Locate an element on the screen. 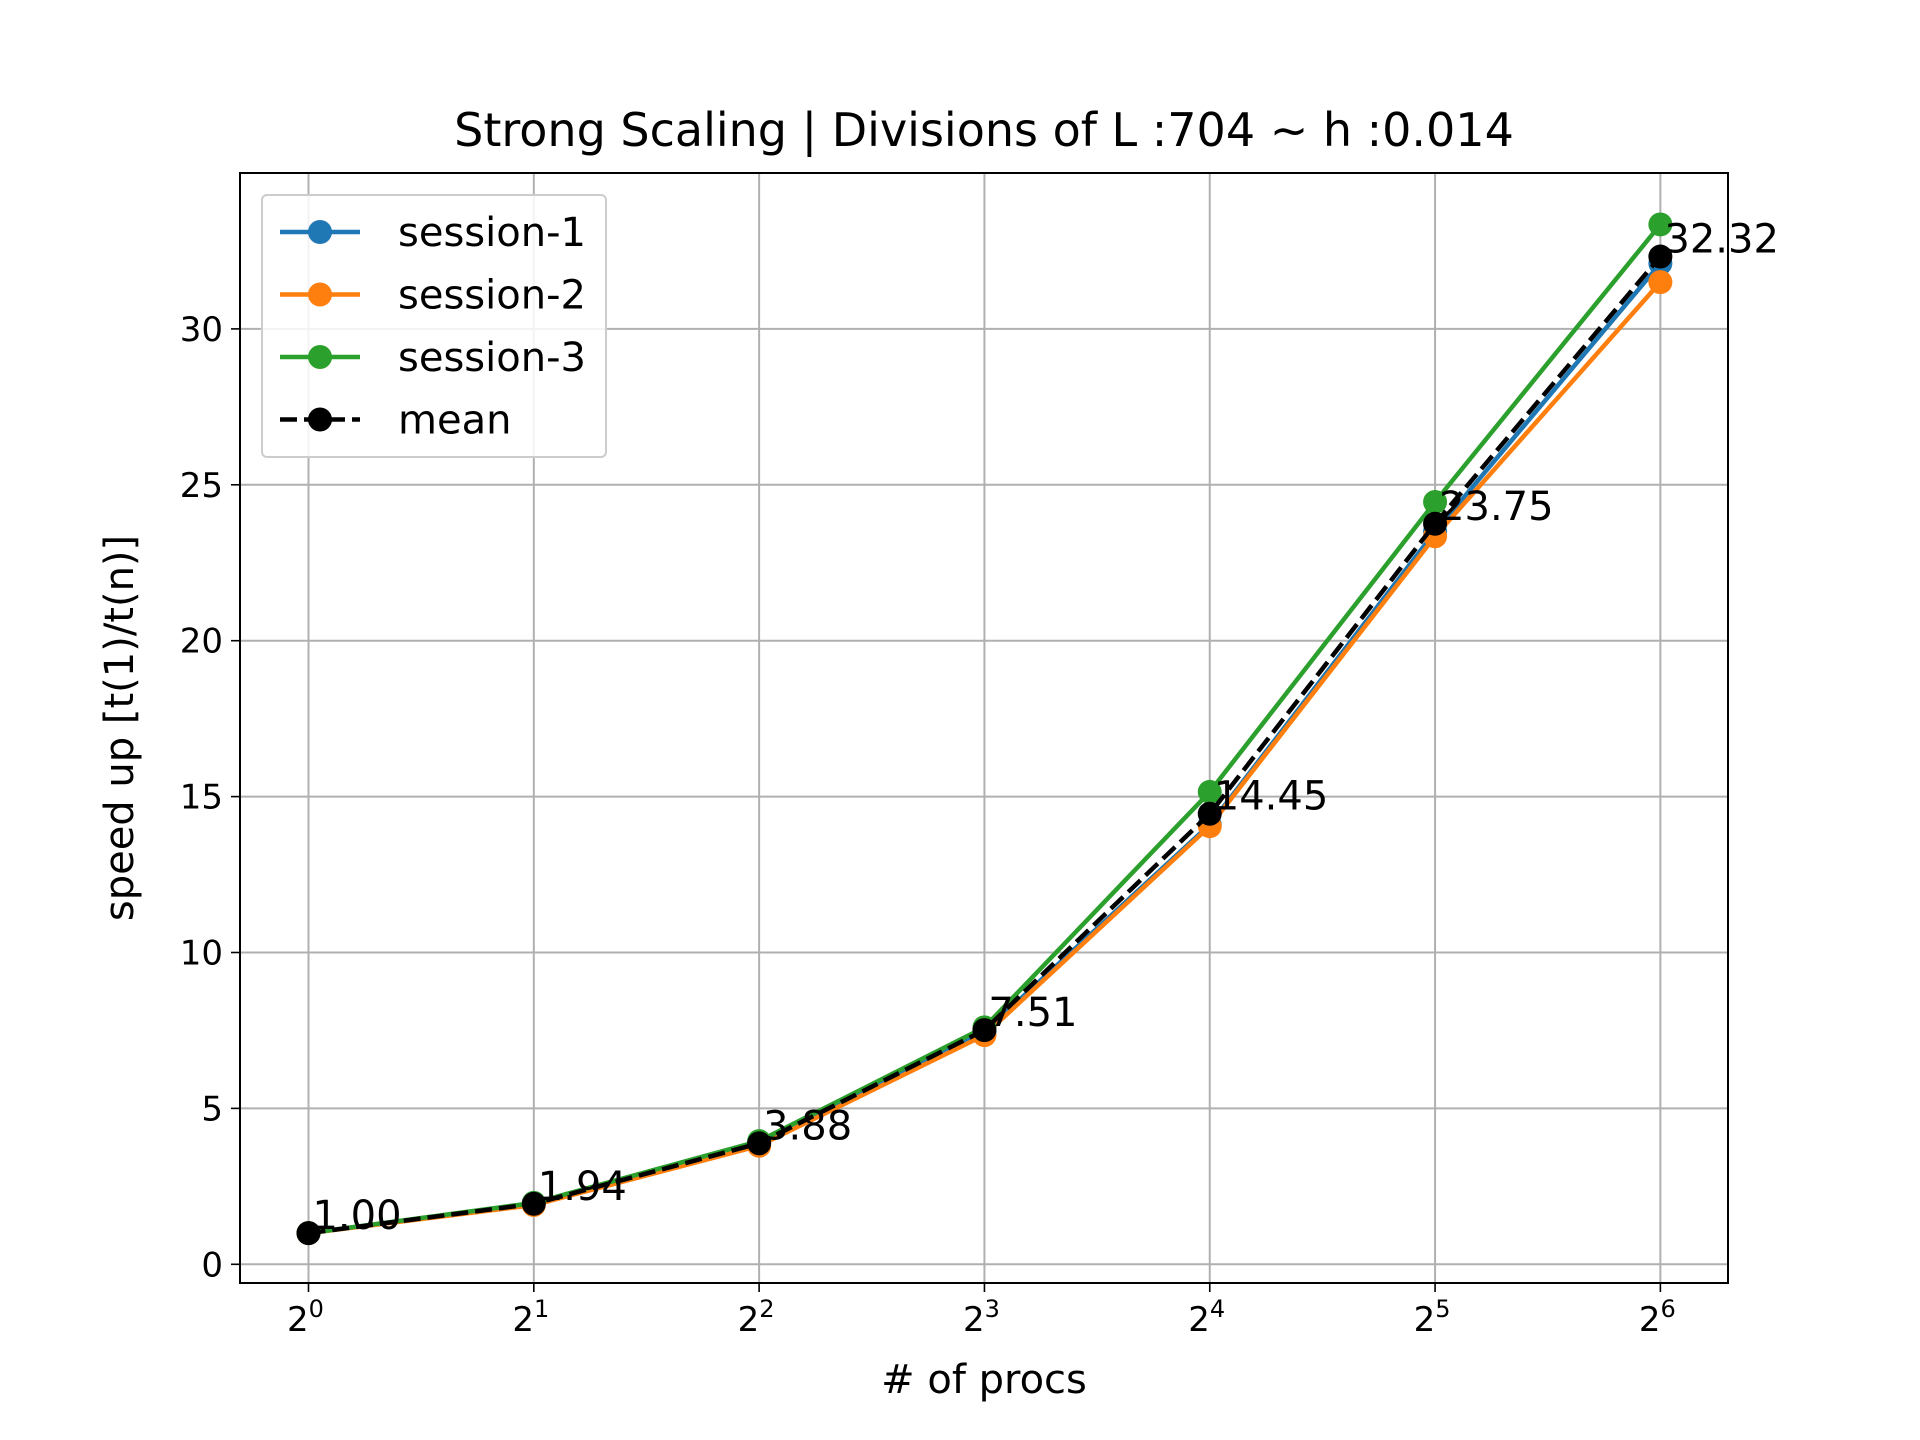  y-tick-label: 10 is located at coordinates (201, 953).